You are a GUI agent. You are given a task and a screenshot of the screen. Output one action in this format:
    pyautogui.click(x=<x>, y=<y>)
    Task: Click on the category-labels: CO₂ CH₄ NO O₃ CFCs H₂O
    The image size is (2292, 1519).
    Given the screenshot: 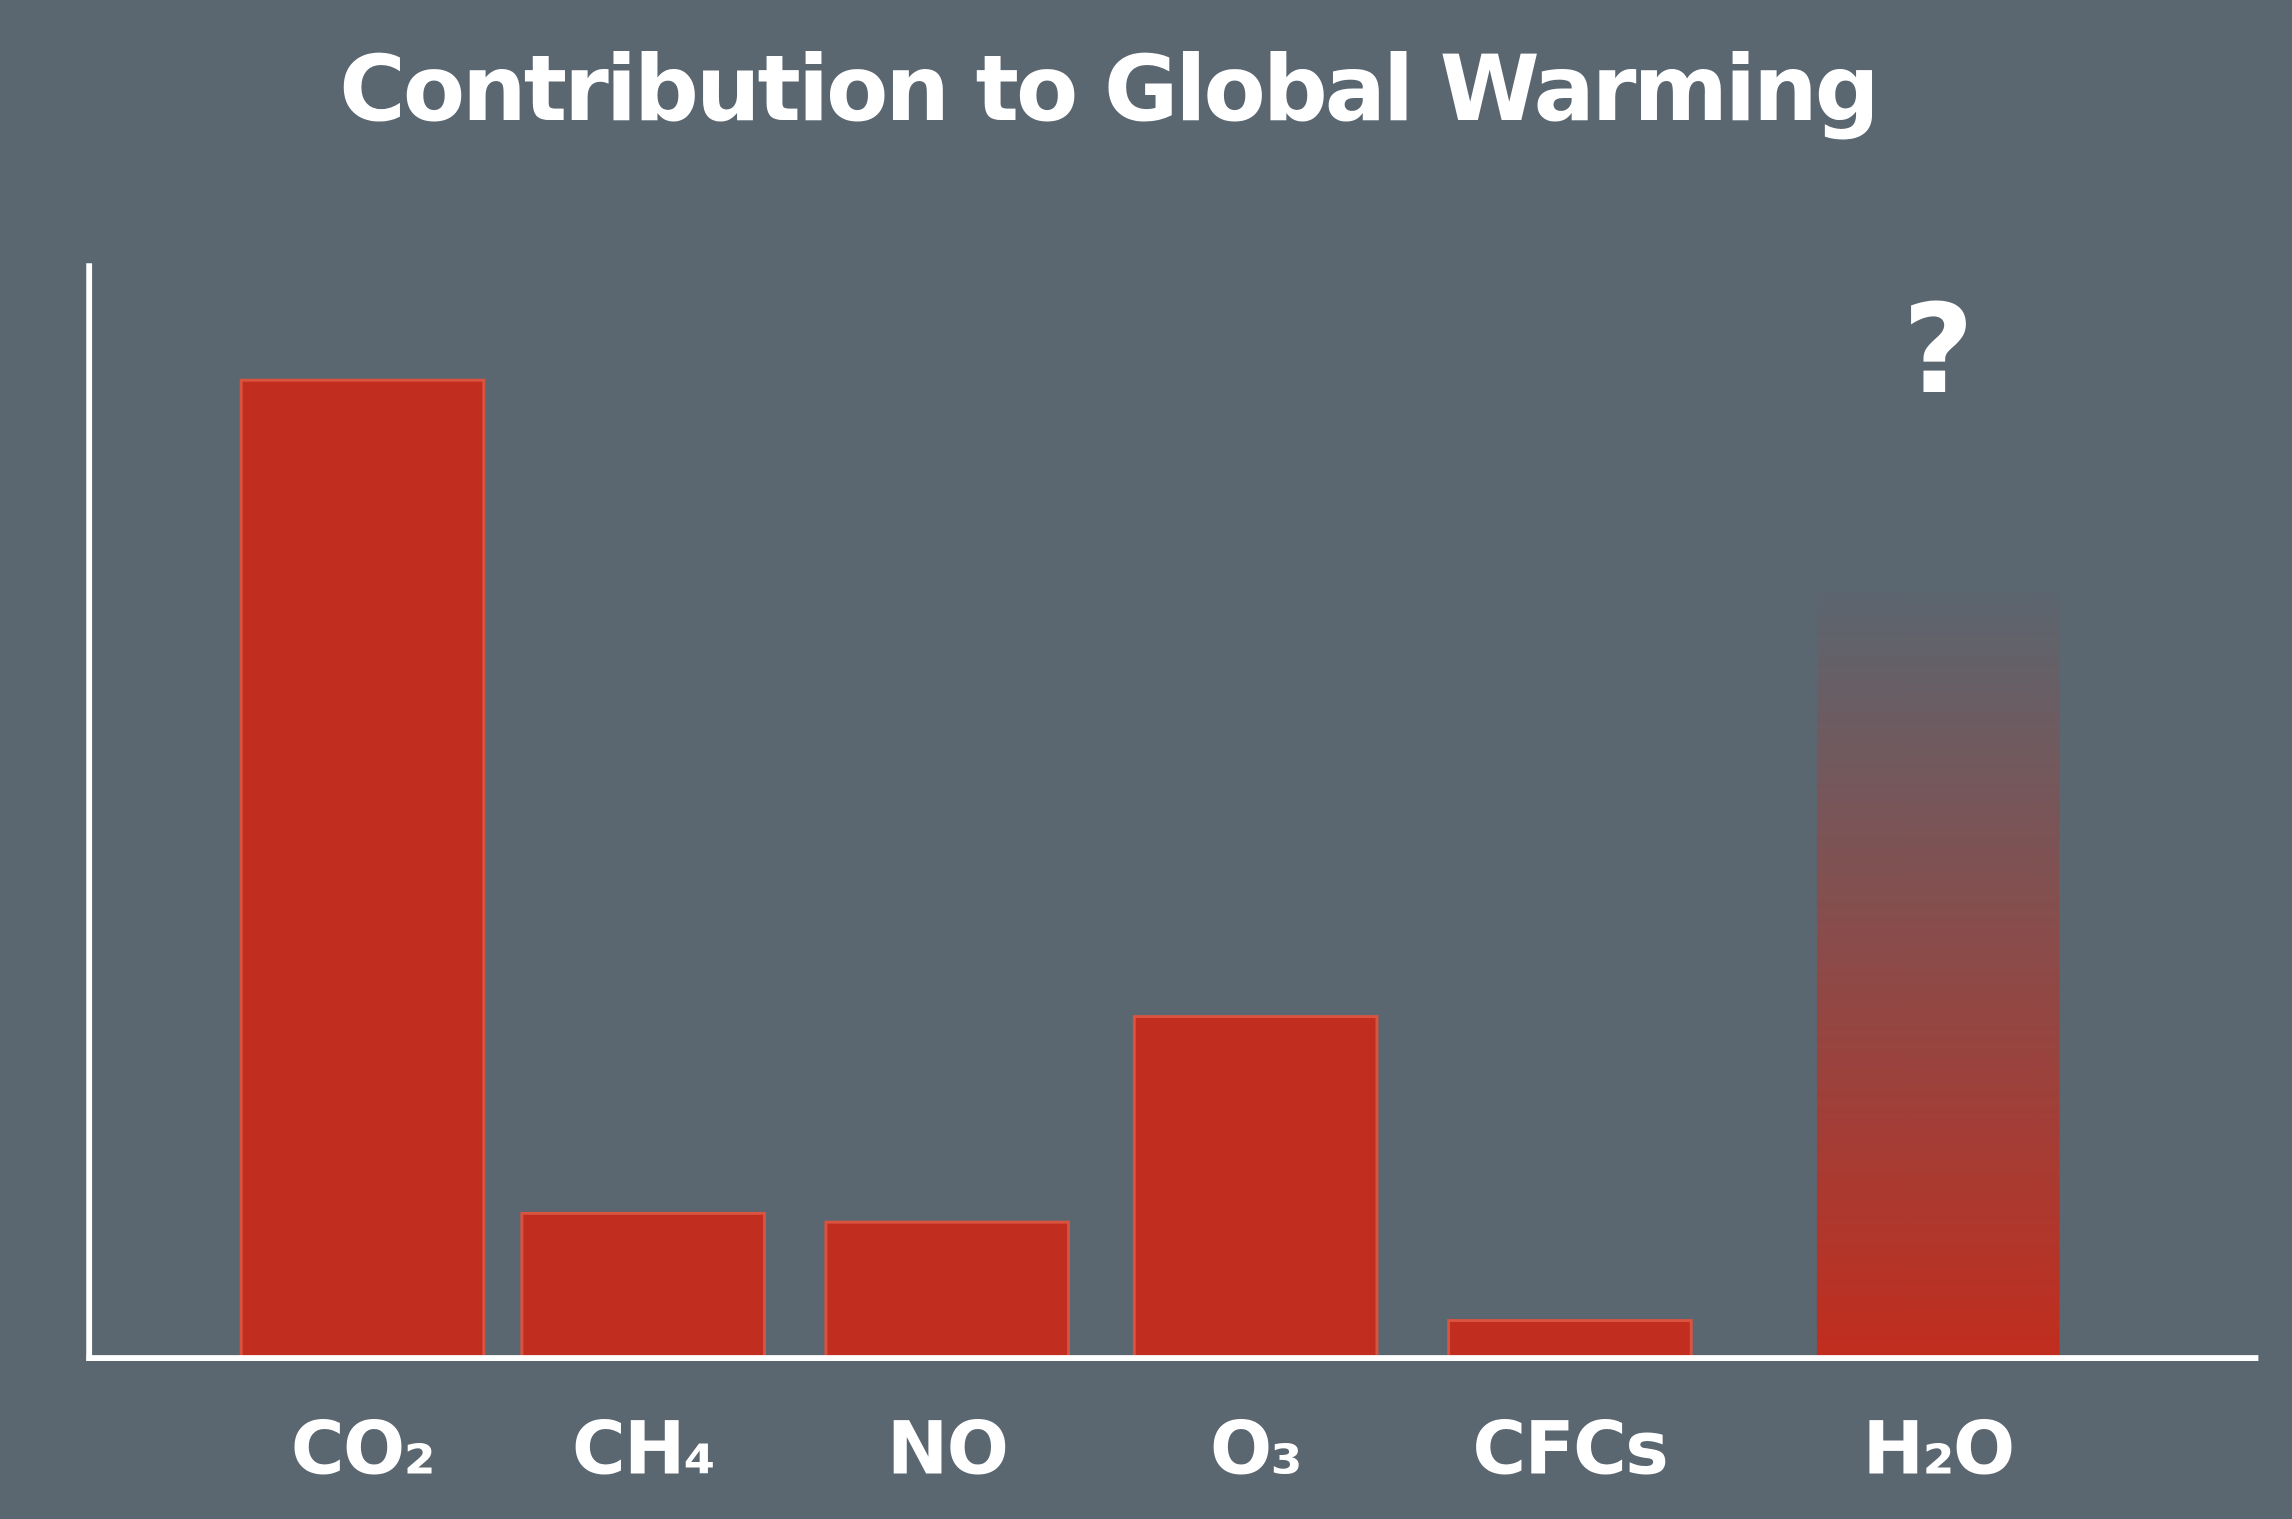 What is the action you would take?
    pyautogui.click(x=1153, y=1449)
    